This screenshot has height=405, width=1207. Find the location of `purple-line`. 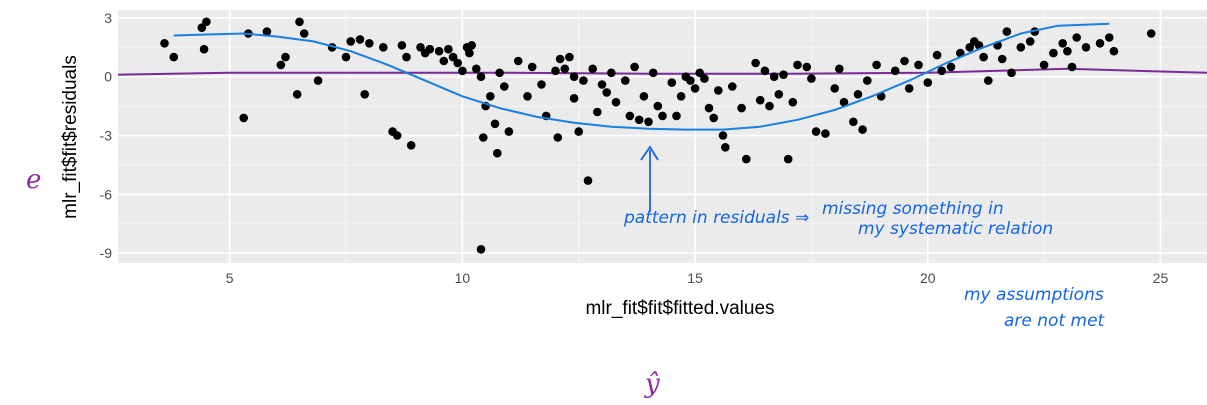

purple-line is located at coordinates (662, 71).